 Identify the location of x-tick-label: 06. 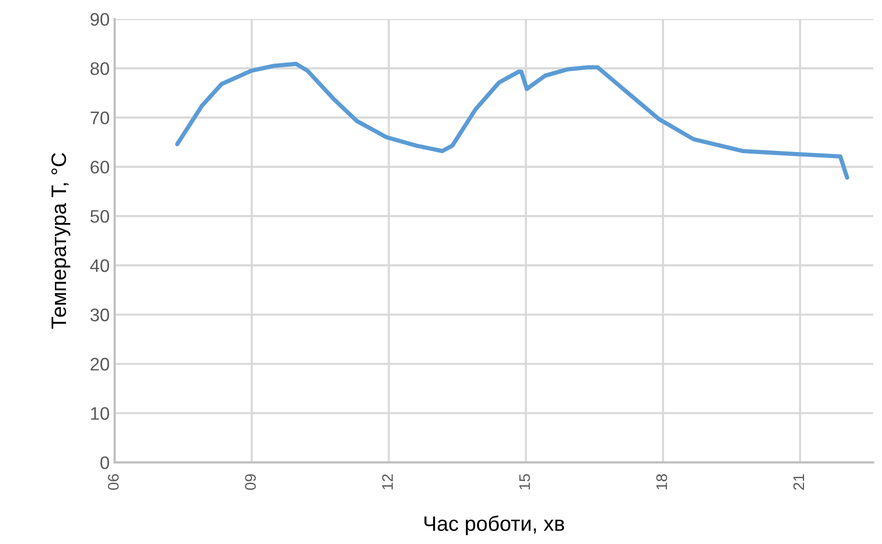
(113, 482).